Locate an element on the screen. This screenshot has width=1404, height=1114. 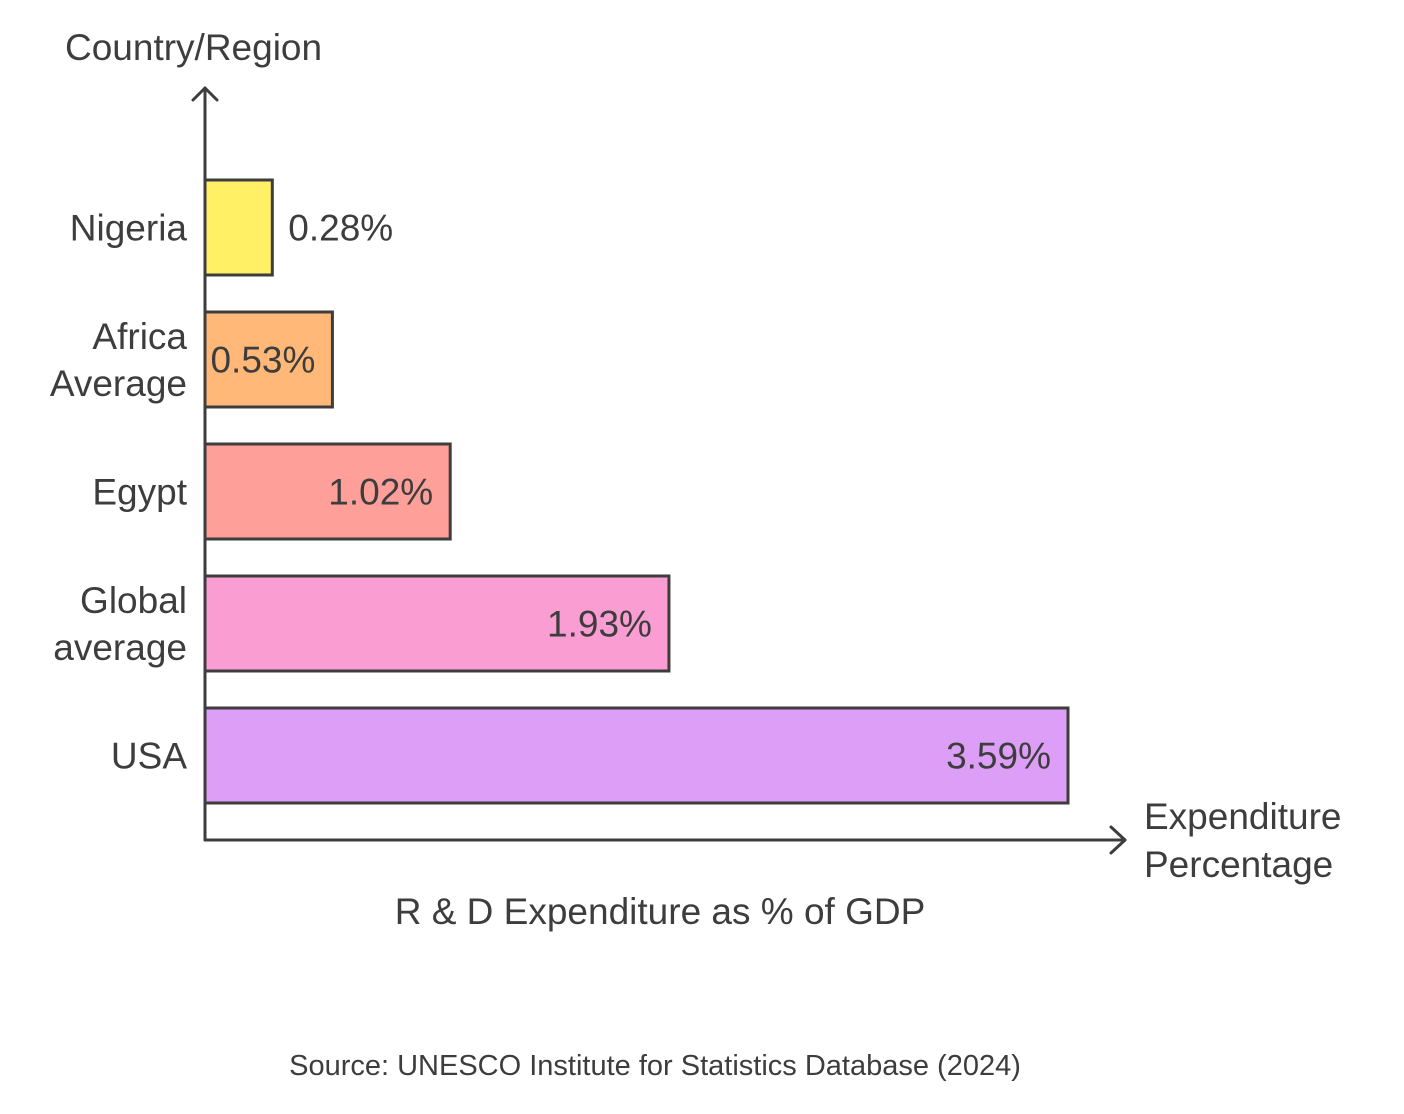
category-label-line: Nigeria is located at coordinates (129, 228).